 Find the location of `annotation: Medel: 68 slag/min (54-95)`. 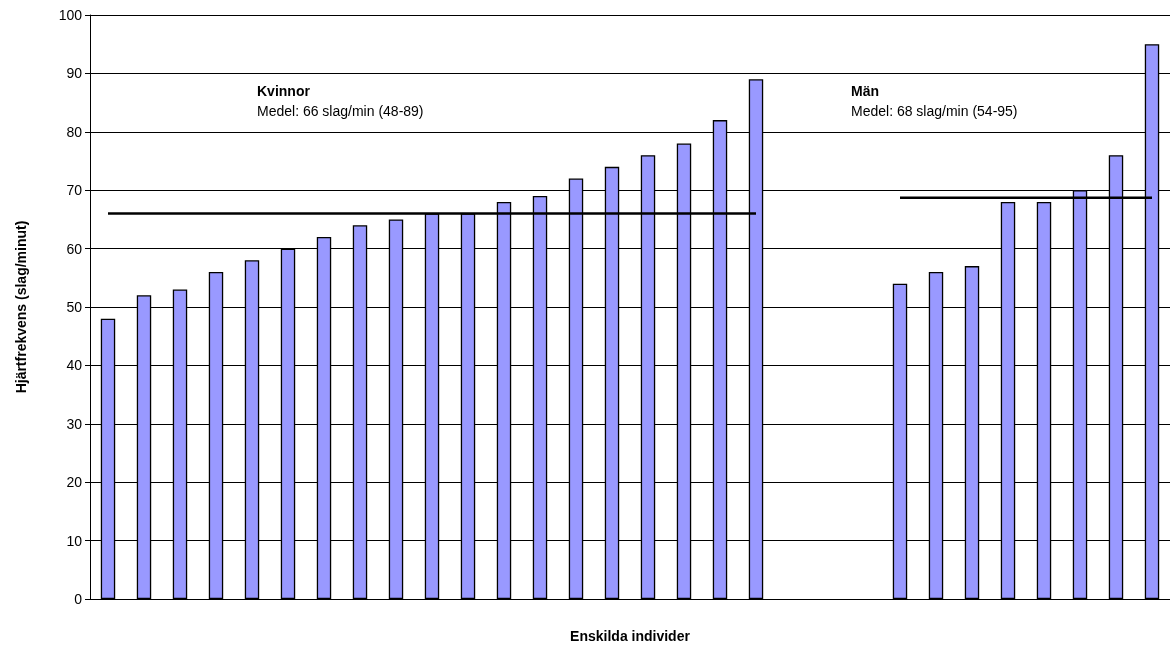

annotation: Medel: 68 slag/min (54-95) is located at coordinates (934, 111).